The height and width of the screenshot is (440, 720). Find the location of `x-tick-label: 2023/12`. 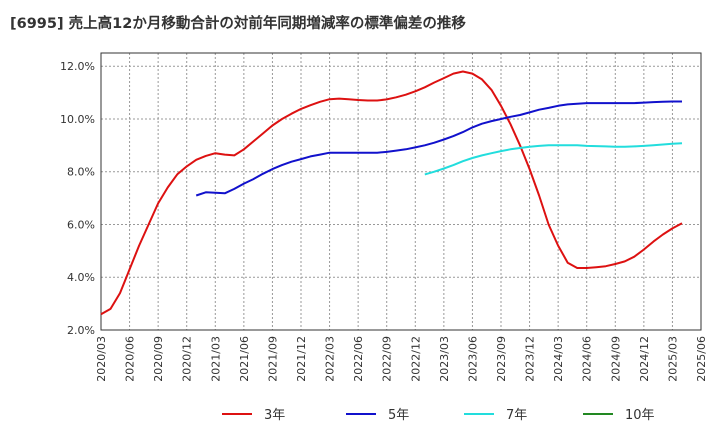

x-tick-label: 2023/12 is located at coordinates (530, 359).